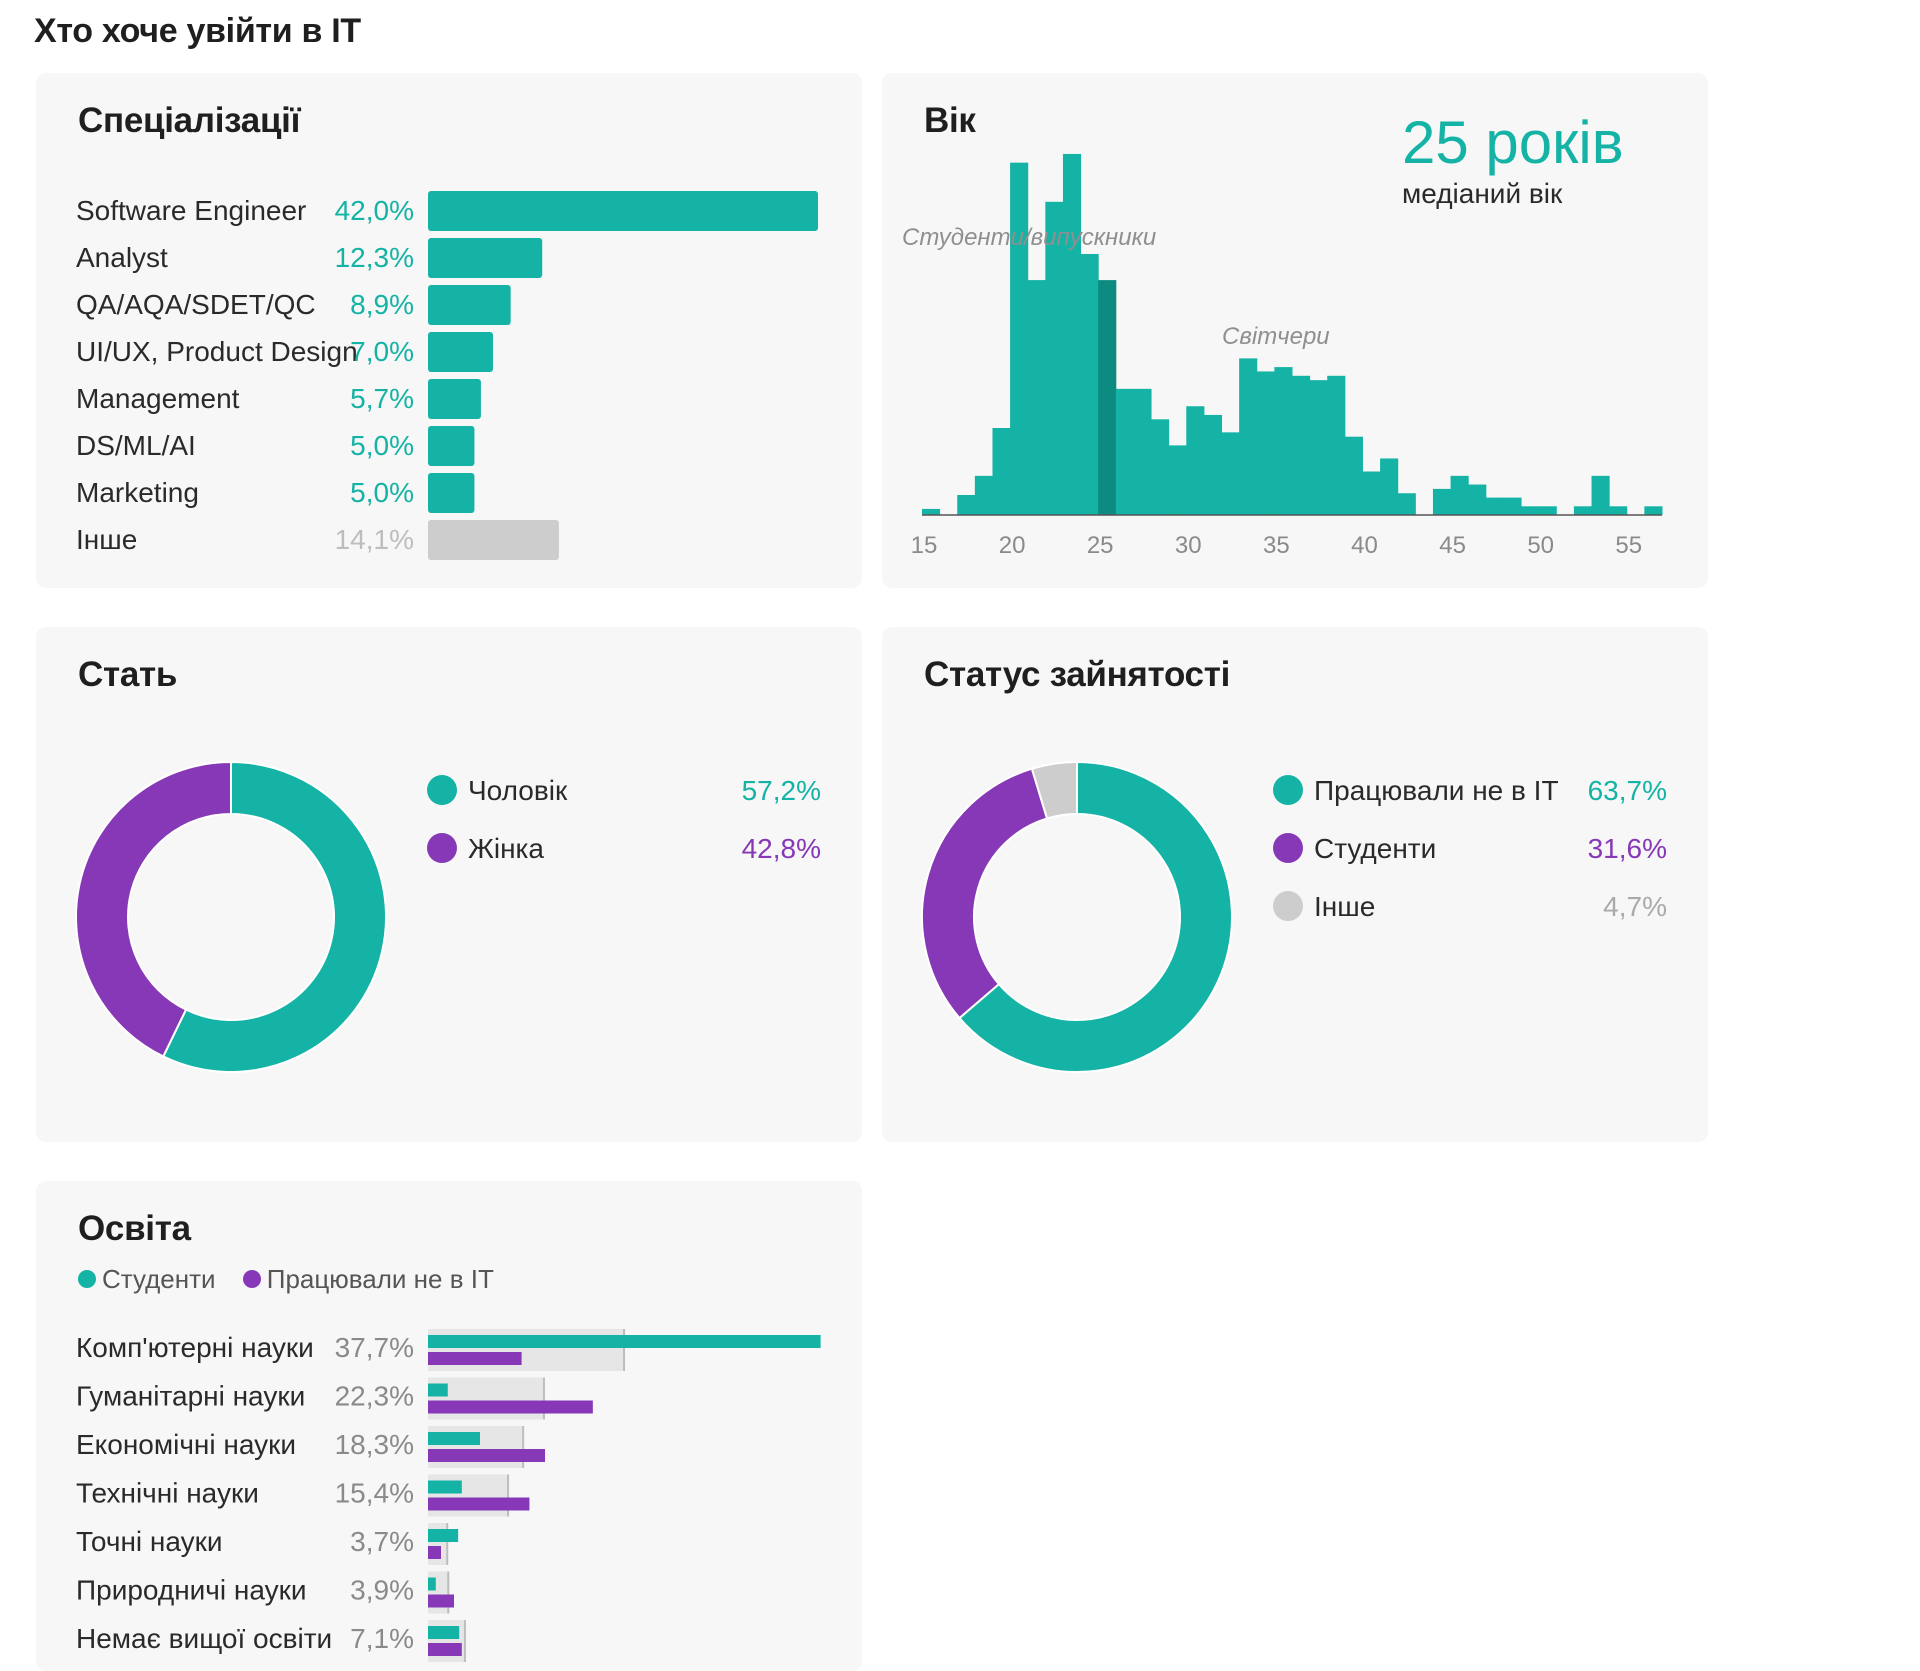 This screenshot has height=1671, width=1920. I want to click on female-legend-dot, so click(442, 848).